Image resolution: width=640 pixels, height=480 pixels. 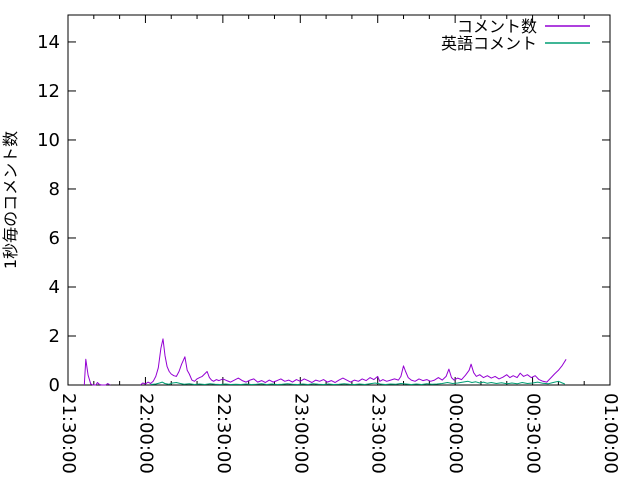 What do you see at coordinates (610, 433) in the screenshot?
I see `x-axis-tick-label: 01:00:00` at bounding box center [610, 433].